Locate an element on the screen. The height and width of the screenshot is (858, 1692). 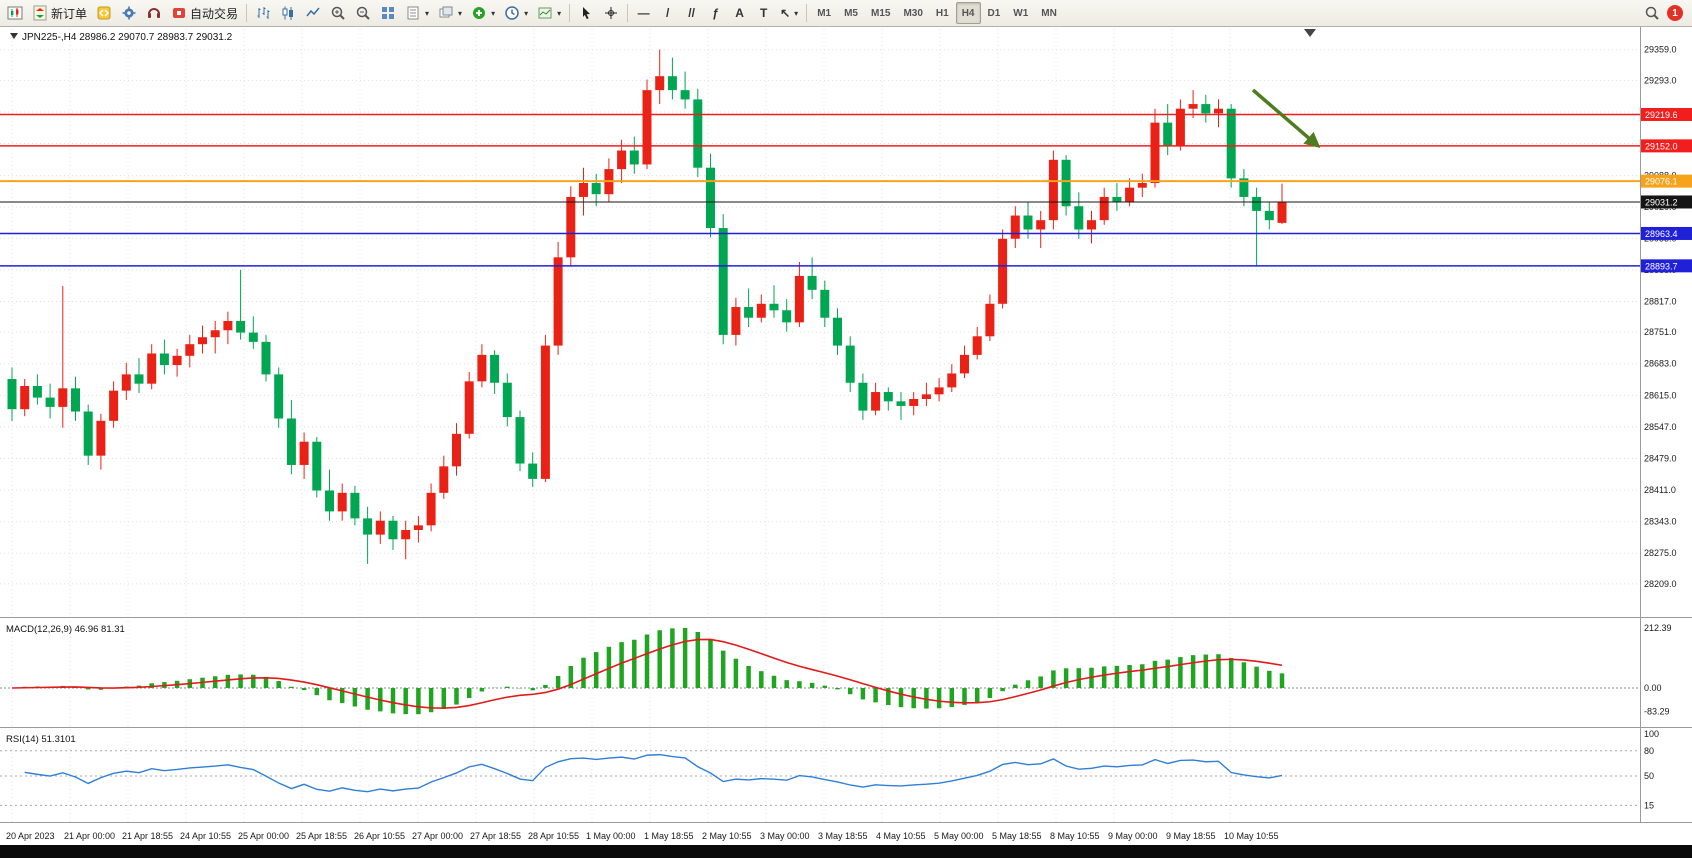
trendline-button: / is located at coordinates (667, 13).